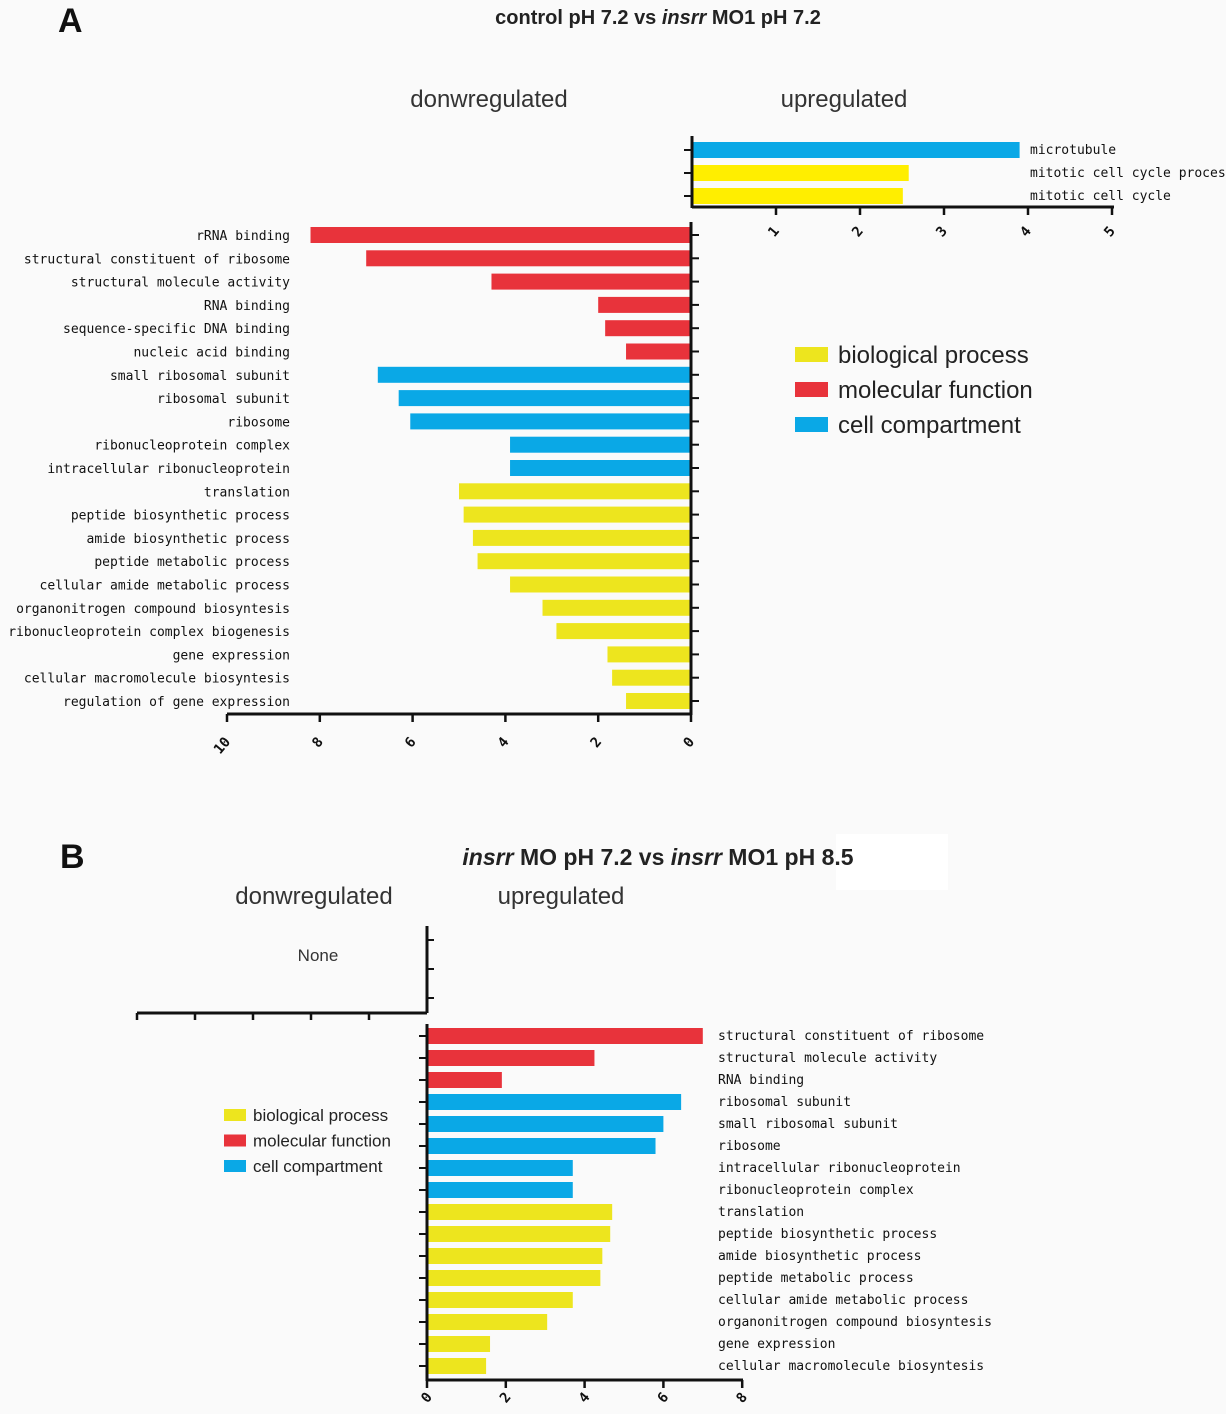  Describe the element at coordinates (1128, 173) in the screenshot. I see `bar-label: mitotic cell cycle process` at that location.